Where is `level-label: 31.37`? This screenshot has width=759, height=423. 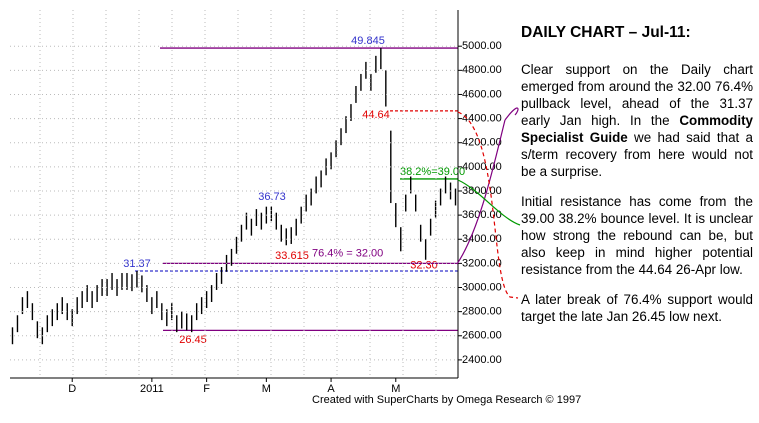 level-label: 31.37 is located at coordinates (137, 264).